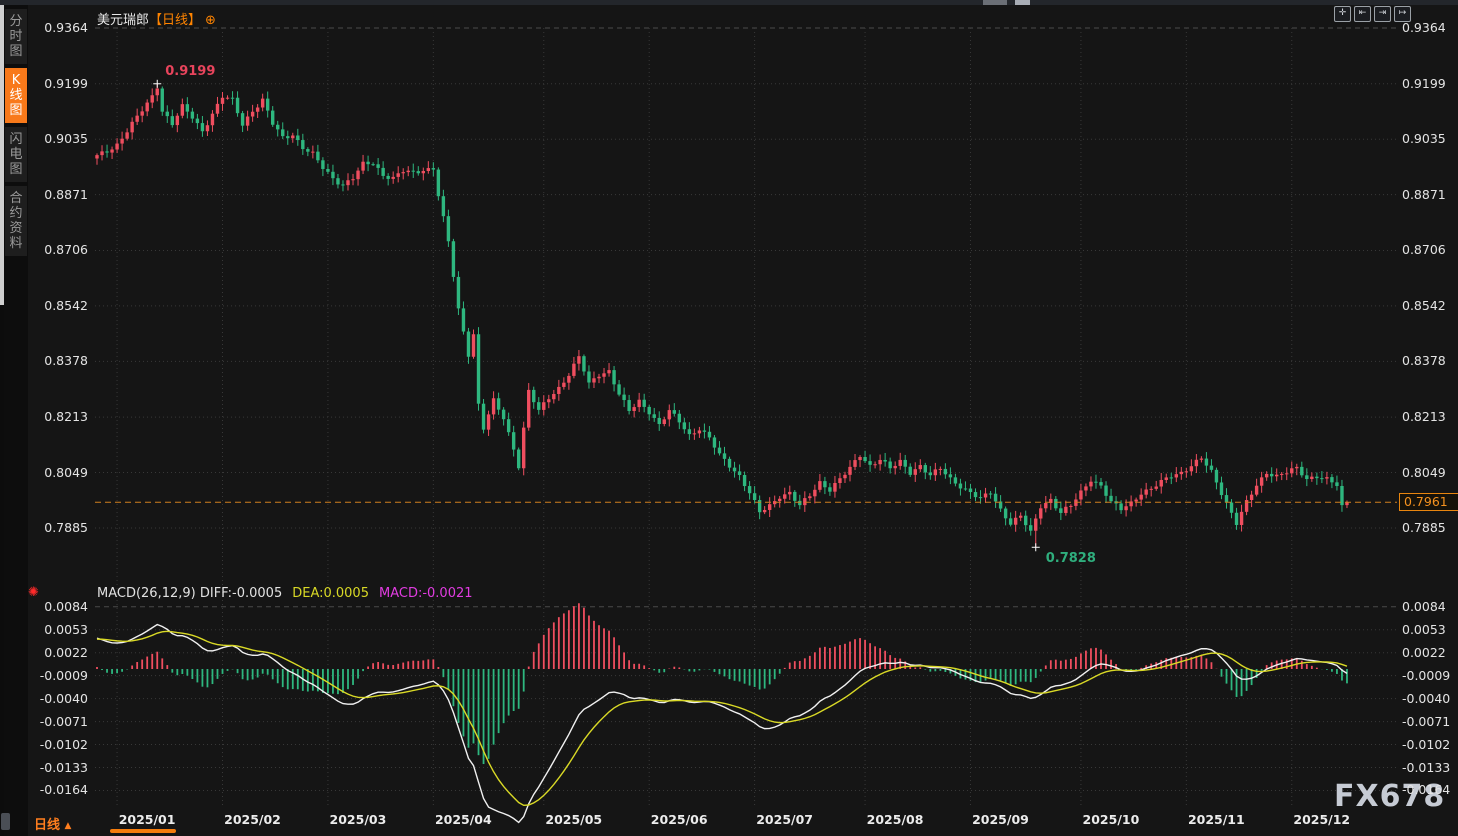 This screenshot has height=836, width=1458. What do you see at coordinates (68, 826) in the screenshot?
I see `period-selector-arrow-icon: ▲` at bounding box center [68, 826].